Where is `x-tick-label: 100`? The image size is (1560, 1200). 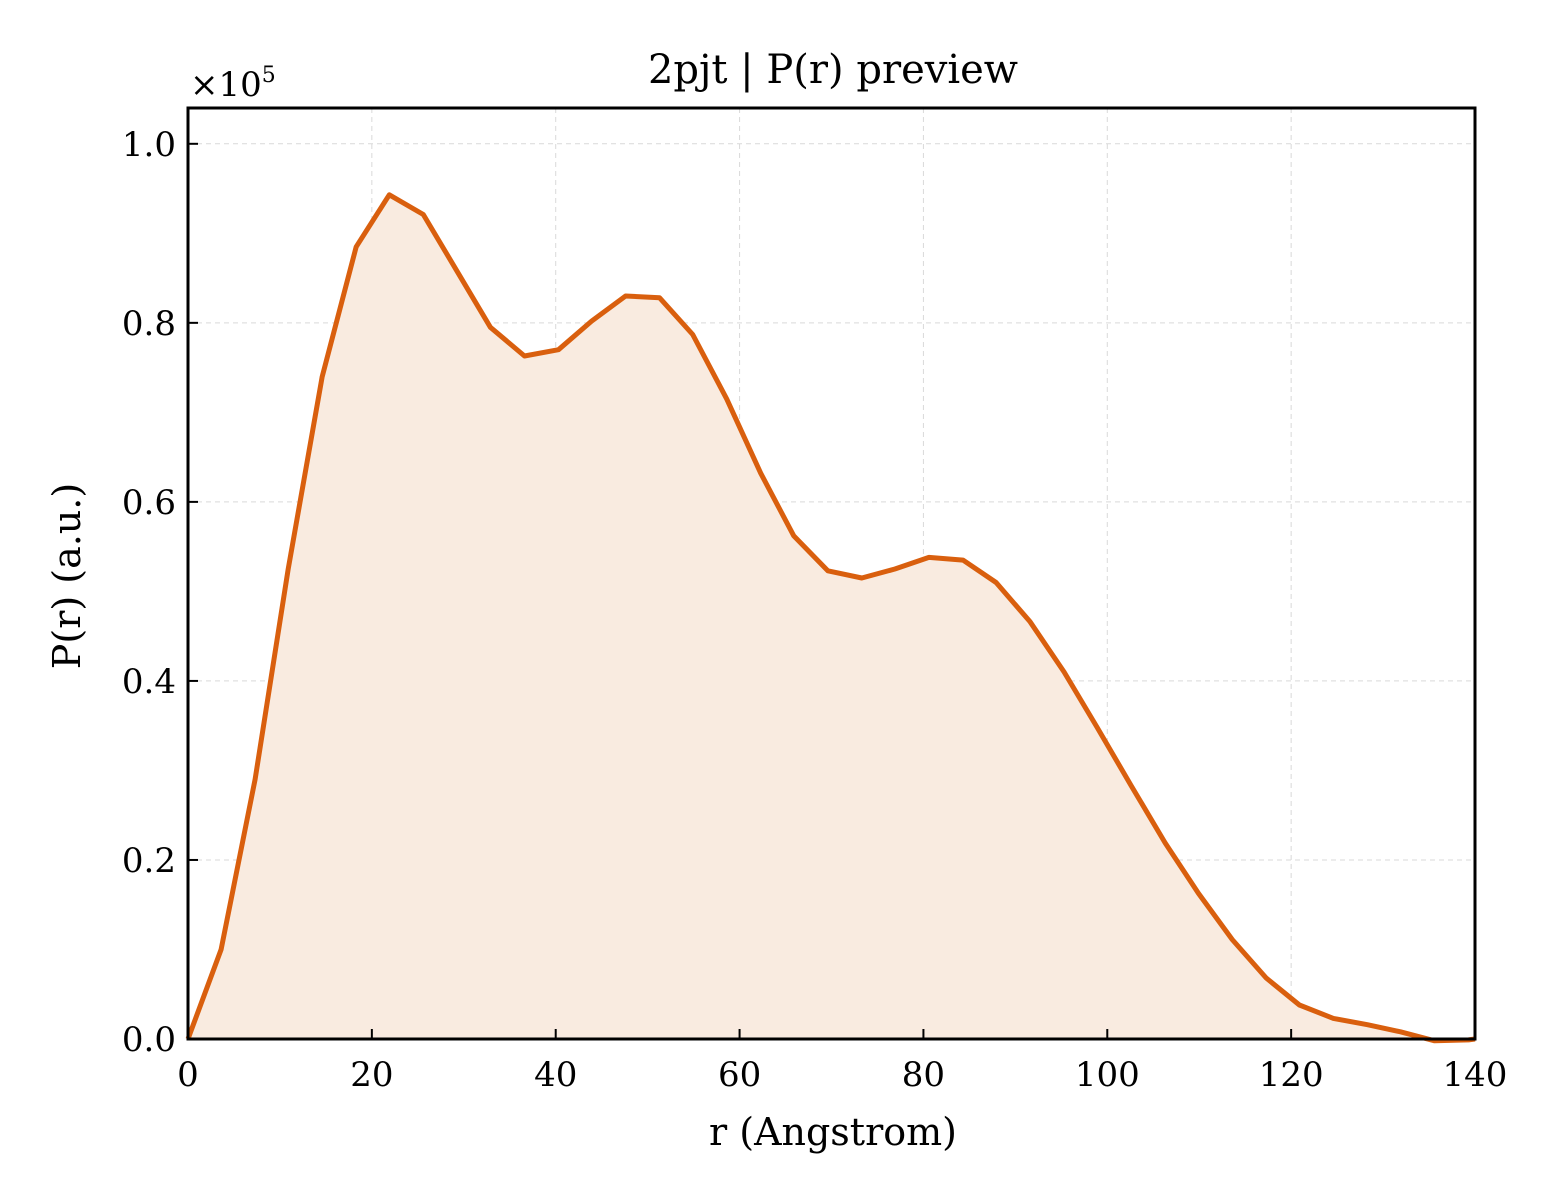 x-tick-label: 100 is located at coordinates (1107, 1075).